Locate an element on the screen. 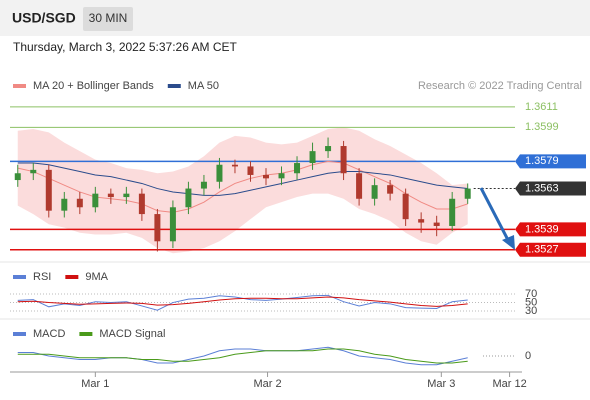  level-label: 1.3563 is located at coordinates (542, 188).